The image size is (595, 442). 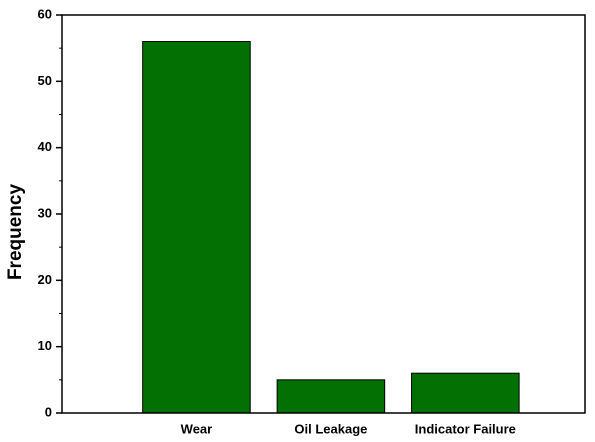 I want to click on y-tick-label: 30, so click(x=45, y=212).